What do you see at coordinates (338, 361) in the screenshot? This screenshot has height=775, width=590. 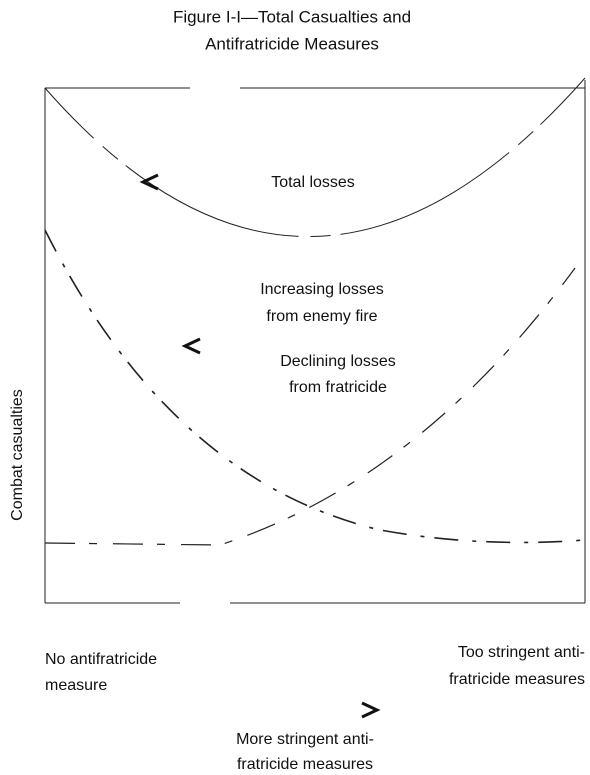 I see `curve-label: Declining losses` at bounding box center [338, 361].